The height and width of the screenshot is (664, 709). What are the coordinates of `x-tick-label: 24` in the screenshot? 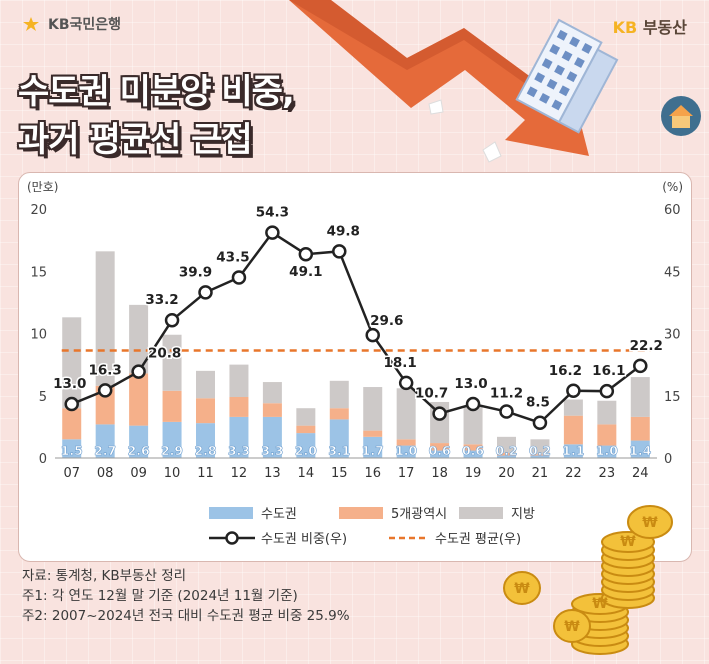 It's located at (640, 473).